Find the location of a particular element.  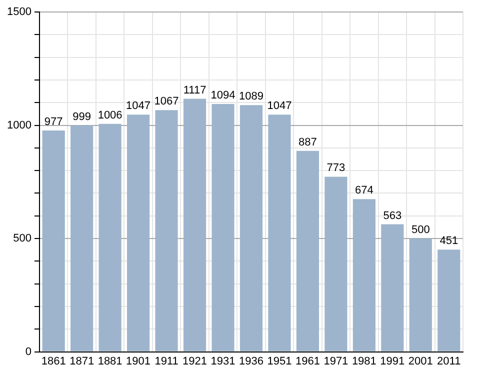

y-tick-label: 1000 is located at coordinates (19, 125).